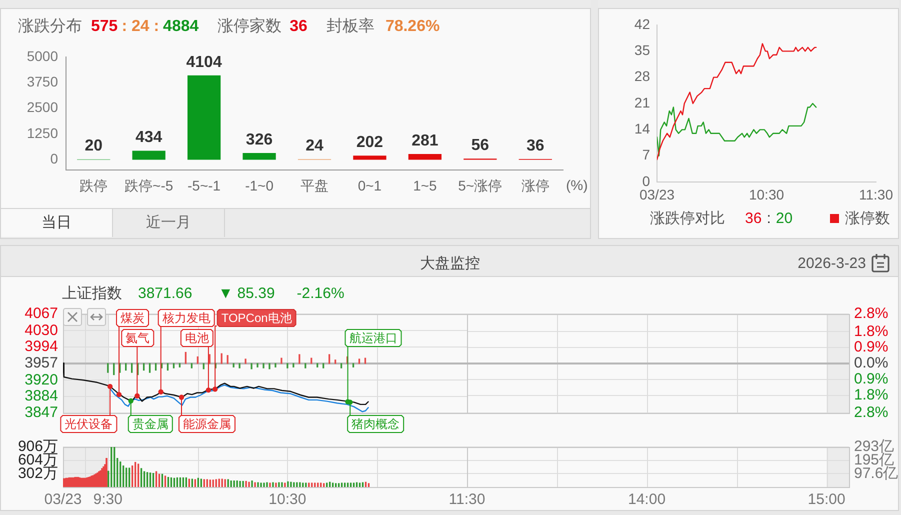 The height and width of the screenshot is (515, 901). Describe the element at coordinates (646, 154) in the screenshot. I see `y-tick-label: 7` at that location.